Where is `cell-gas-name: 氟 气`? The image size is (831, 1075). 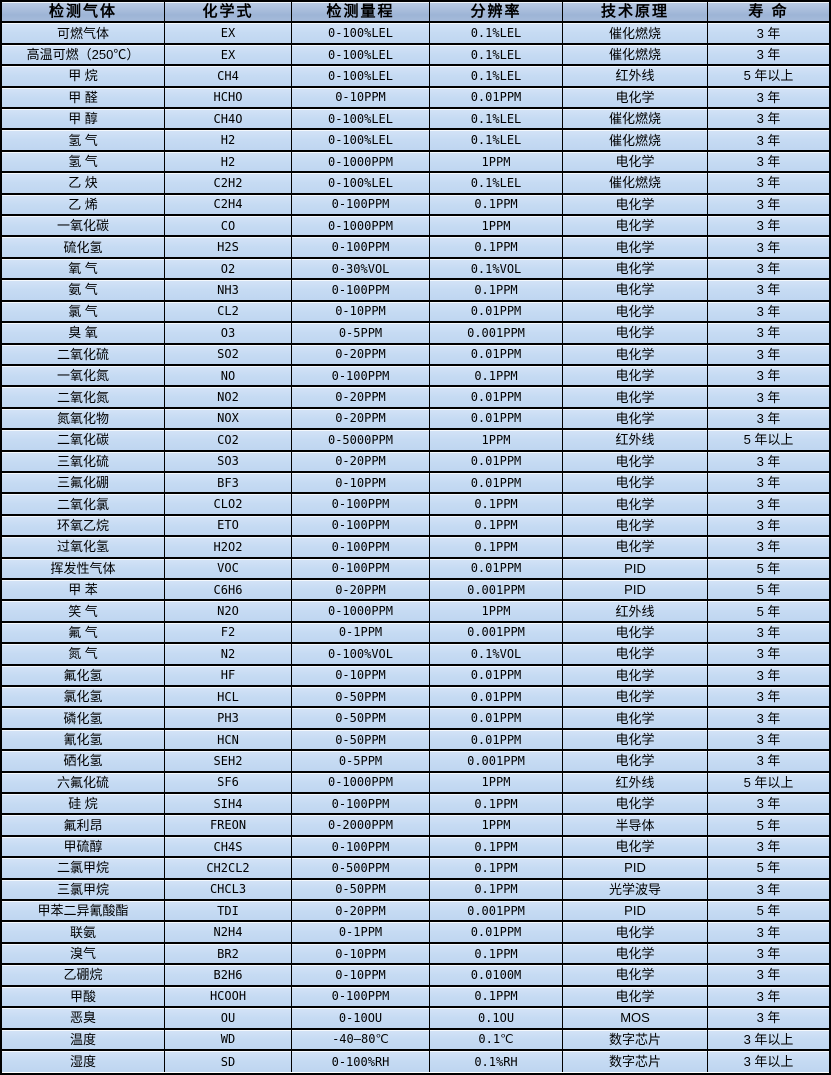 cell-gas-name: 氟 气 is located at coordinates (83, 633).